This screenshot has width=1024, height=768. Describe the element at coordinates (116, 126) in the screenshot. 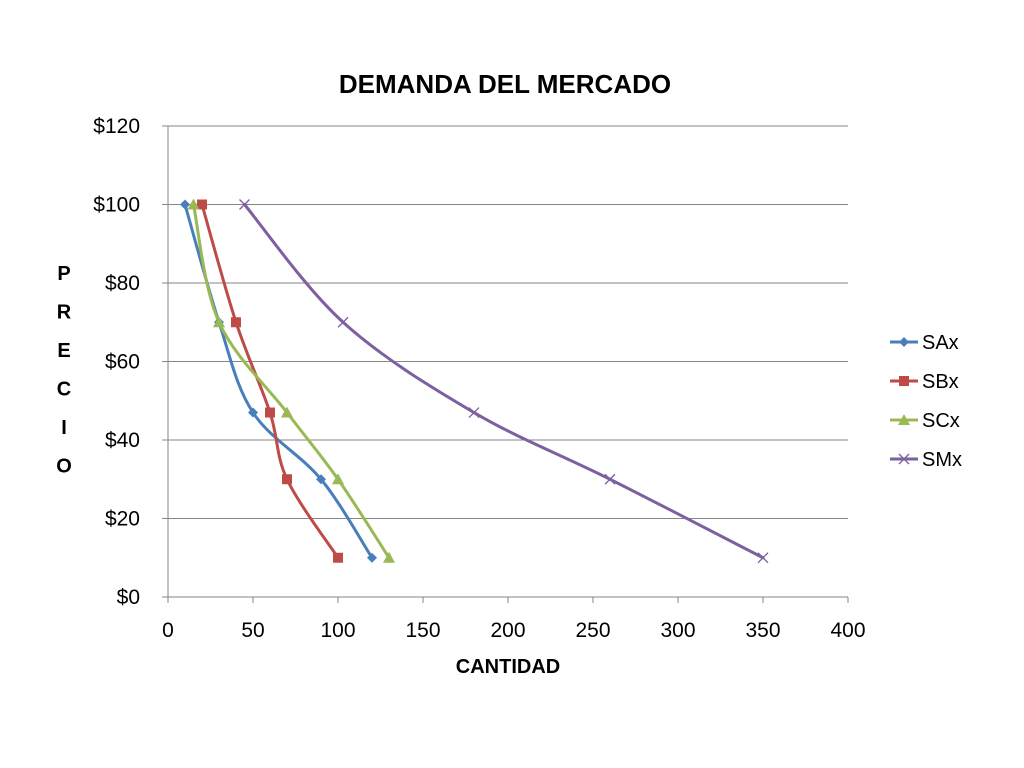

I see `y-tick-label: $120` at that location.